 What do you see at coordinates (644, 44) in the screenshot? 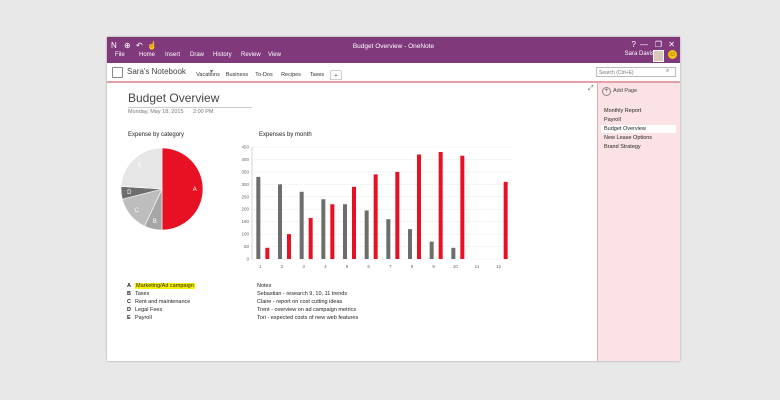
I see `minimize-button: —` at bounding box center [644, 44].